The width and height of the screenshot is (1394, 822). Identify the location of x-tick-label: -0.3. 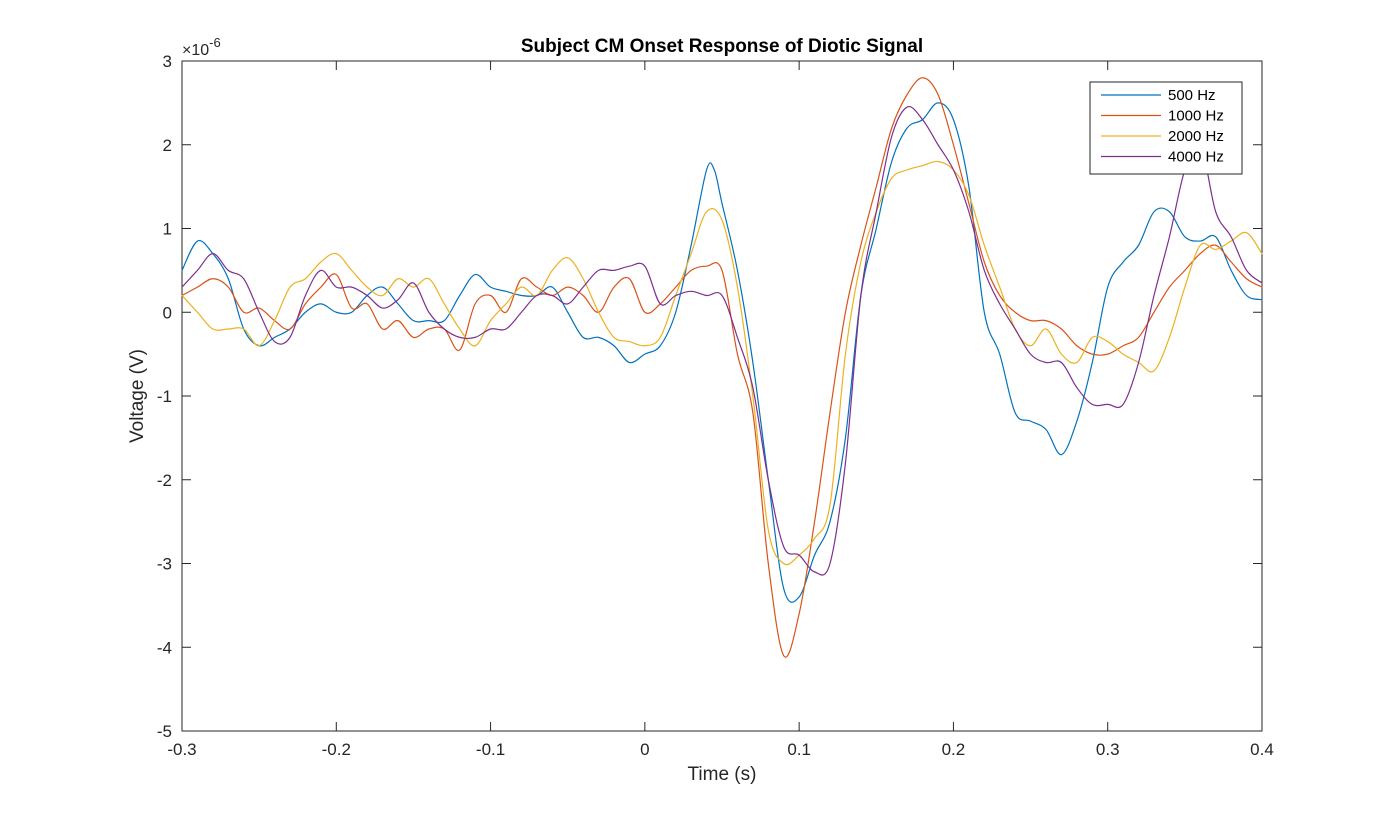
(181, 749).